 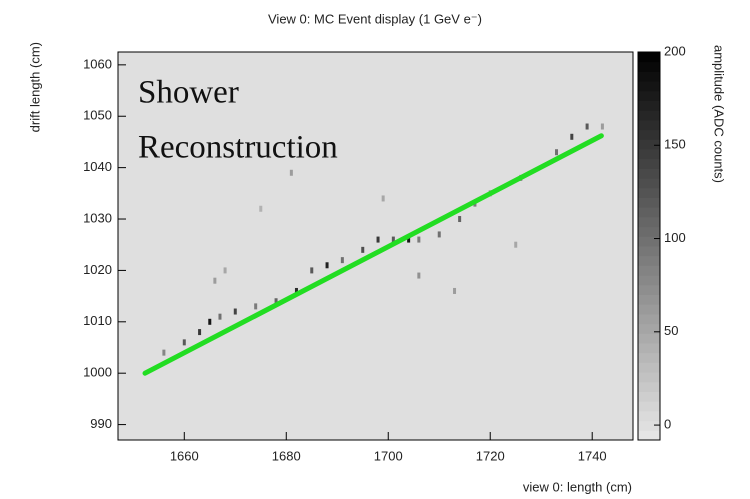 I want to click on z-tick-label: 100, so click(x=675, y=237).